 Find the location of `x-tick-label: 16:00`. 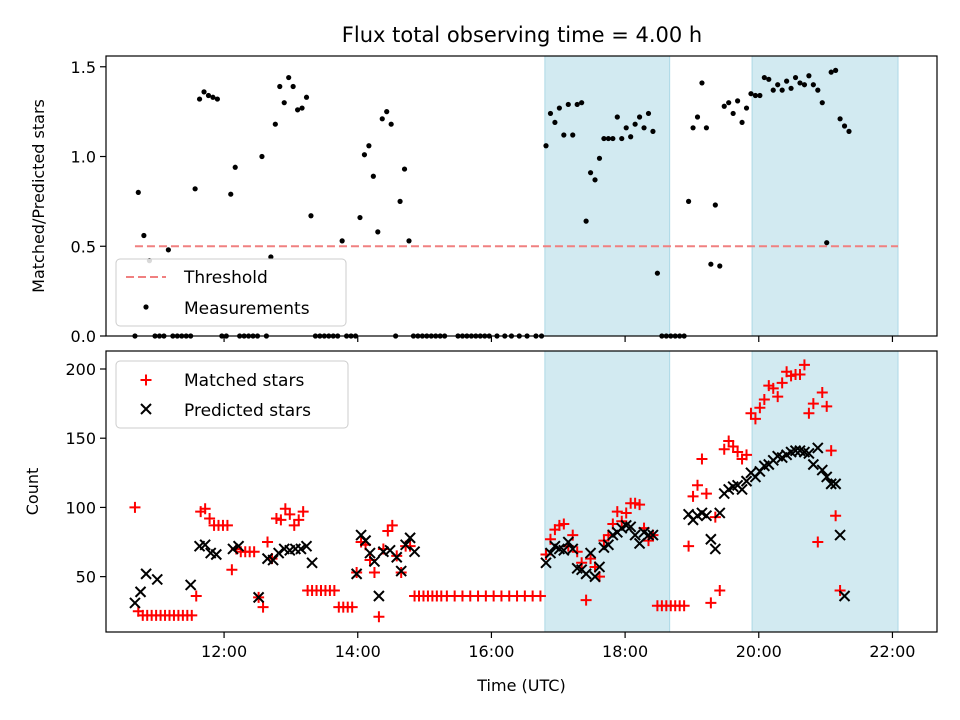

x-tick-label: 16:00 is located at coordinates (491, 651).